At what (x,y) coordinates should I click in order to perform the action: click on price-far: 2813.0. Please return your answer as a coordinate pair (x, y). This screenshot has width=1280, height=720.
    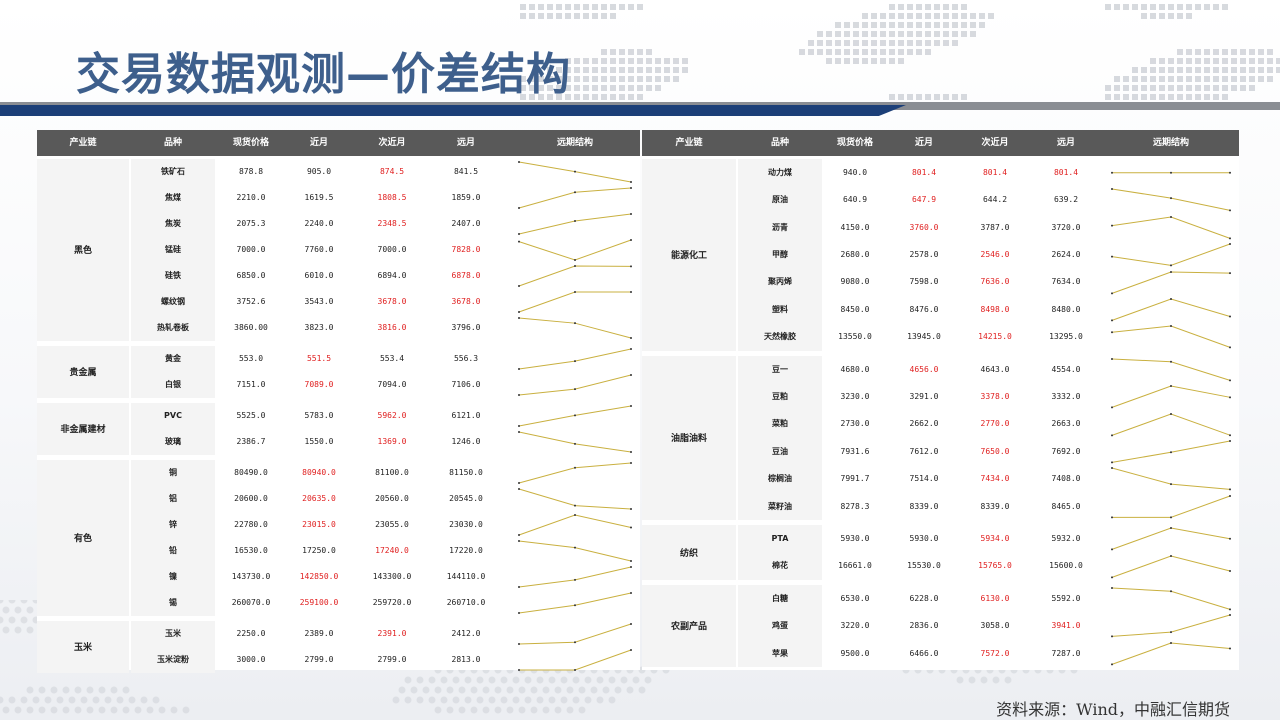
    Looking at the image, I should click on (466, 659).